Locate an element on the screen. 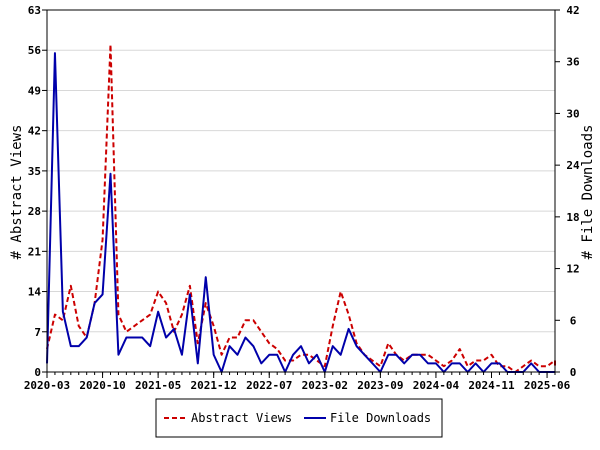 The image size is (600, 450). x-tick-label: 2024-04 is located at coordinates (436, 385).